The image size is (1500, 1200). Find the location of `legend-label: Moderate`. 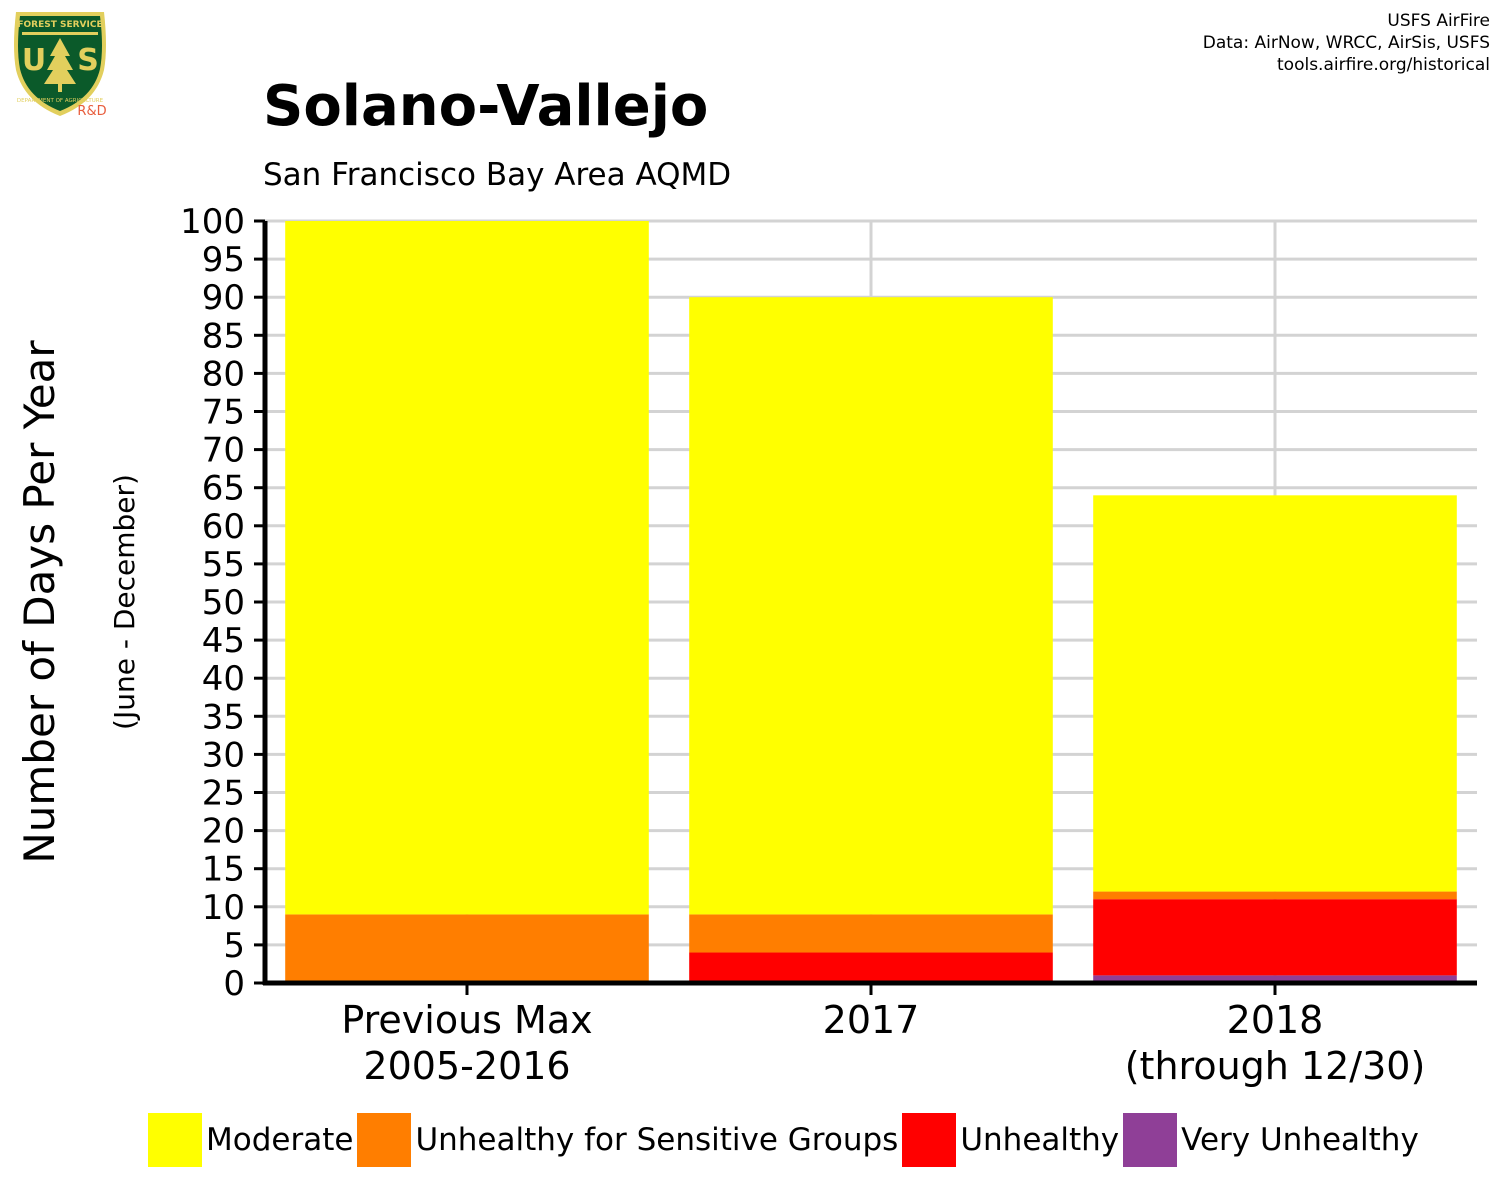

legend-label: Moderate is located at coordinates (280, 1140).